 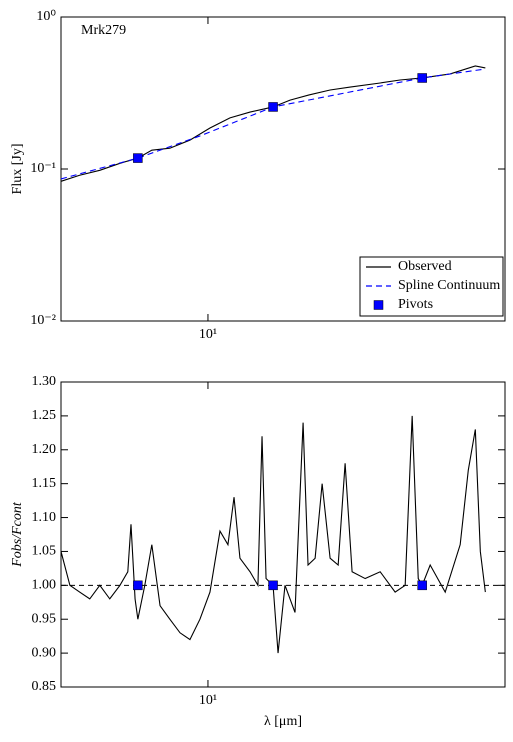 What do you see at coordinates (283, 721) in the screenshot?
I see `x-axis-label: λ [μm]` at bounding box center [283, 721].